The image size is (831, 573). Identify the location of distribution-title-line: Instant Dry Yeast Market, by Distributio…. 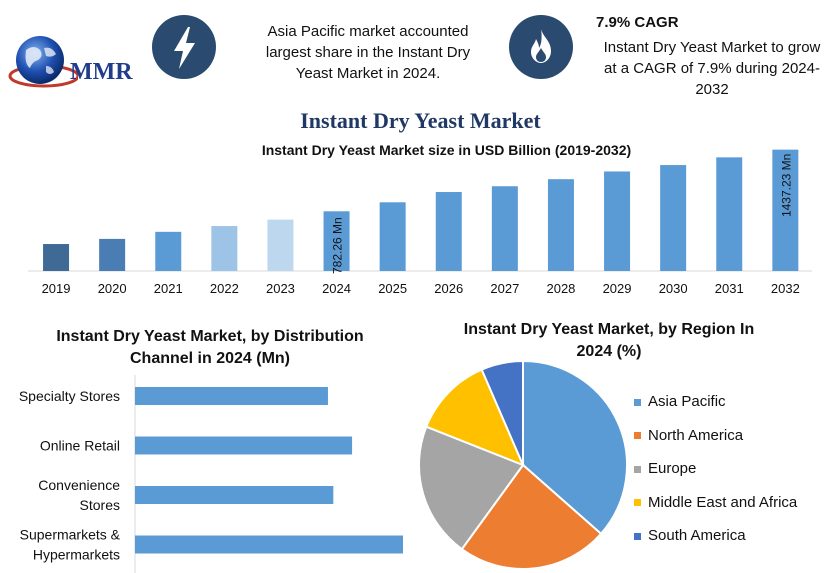
(210, 336).